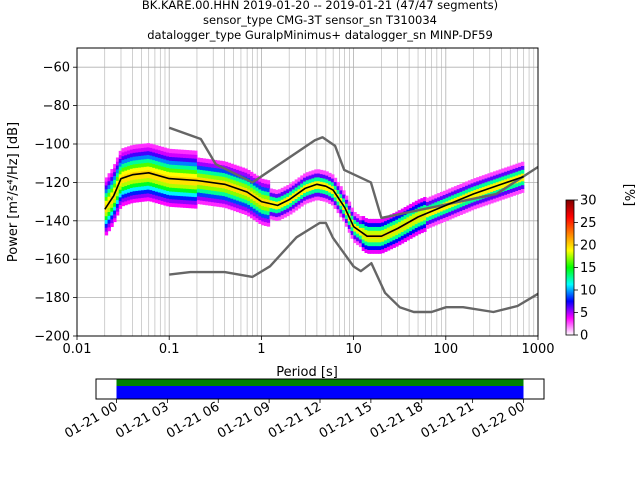 This screenshot has width=640, height=480. Describe the element at coordinates (445, 349) in the screenshot. I see `x-tick-label: 100` at that location.